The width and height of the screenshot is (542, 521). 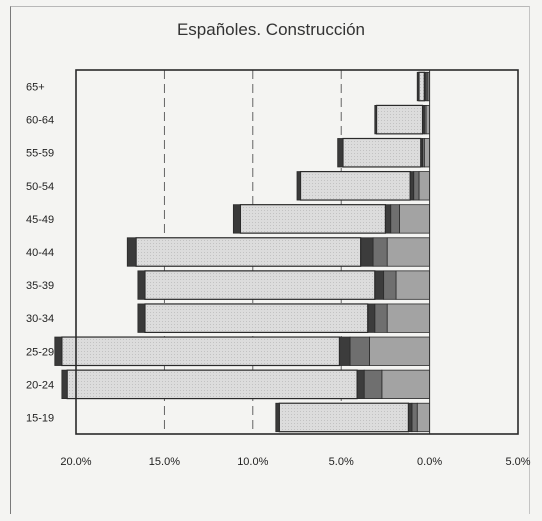 I want to click on chart-title: Españoles. Construcción, so click(x=271, y=29).